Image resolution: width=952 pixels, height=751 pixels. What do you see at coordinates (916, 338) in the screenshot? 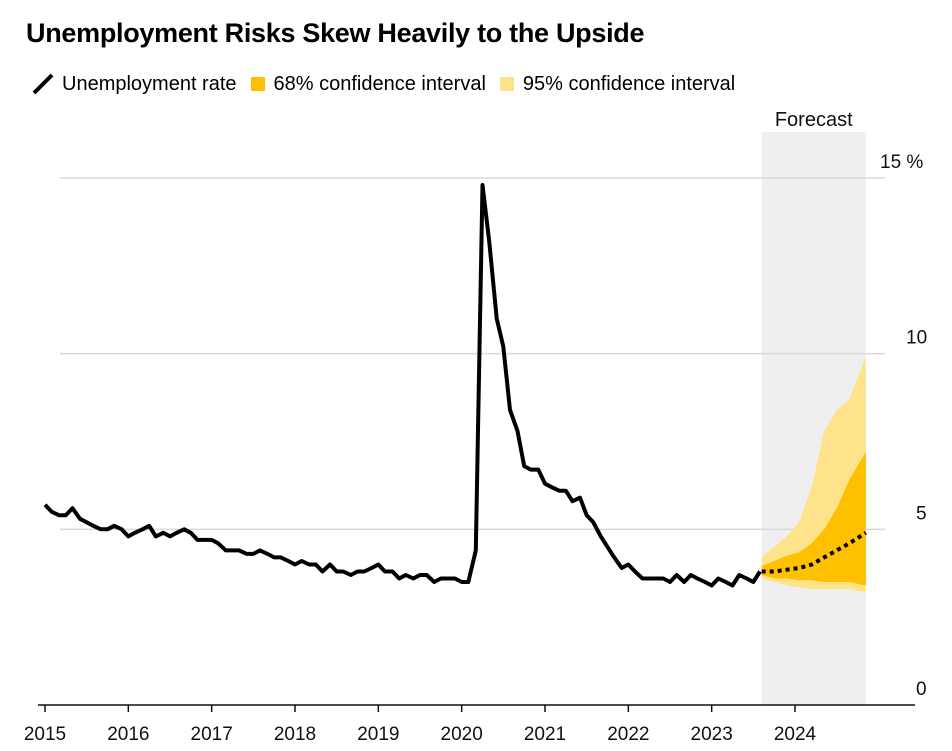
I see `y-tick-label-10: 10` at bounding box center [916, 338].